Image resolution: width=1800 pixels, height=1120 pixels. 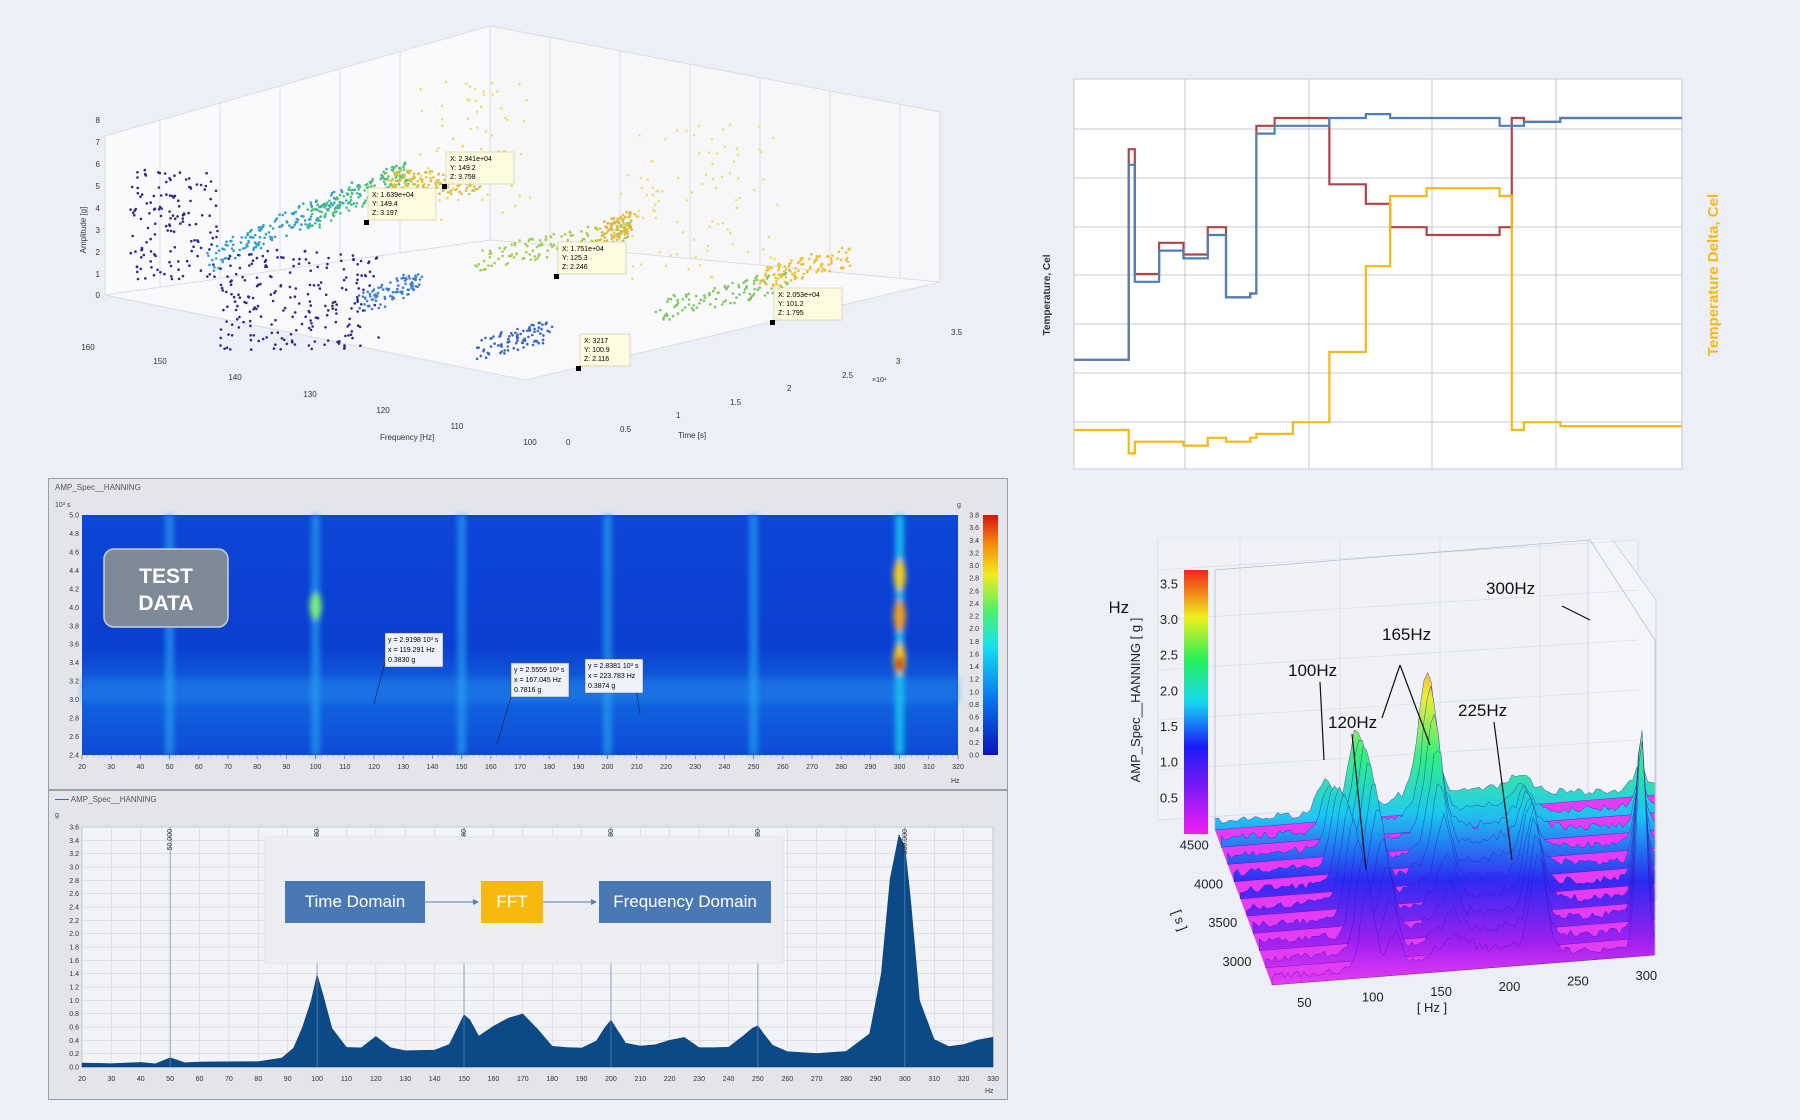 I want to click on spectrogram-colorbar-tick: 0.8, so click(x=974, y=705).